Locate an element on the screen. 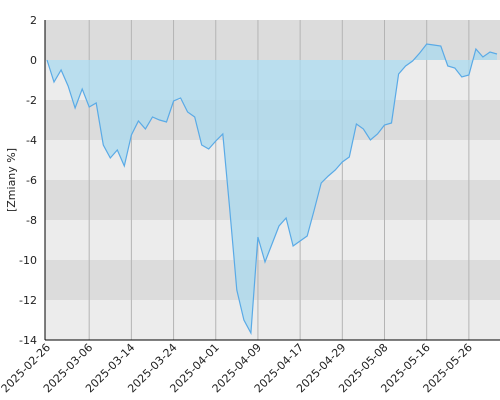 The width and height of the screenshot is (500, 400). y-tick-label: -4 is located at coordinates (31, 140).